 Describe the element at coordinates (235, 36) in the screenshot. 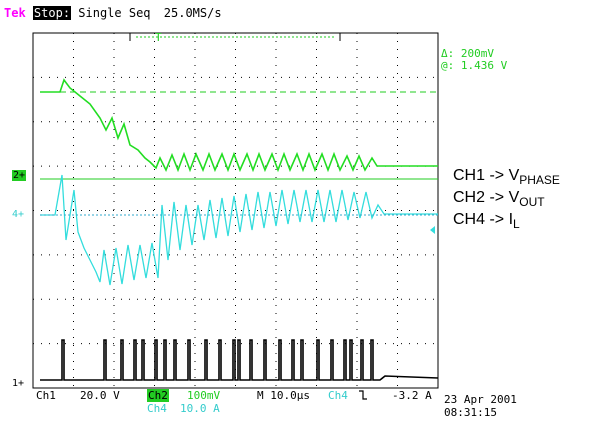

I see `trigger-position-bar` at that location.